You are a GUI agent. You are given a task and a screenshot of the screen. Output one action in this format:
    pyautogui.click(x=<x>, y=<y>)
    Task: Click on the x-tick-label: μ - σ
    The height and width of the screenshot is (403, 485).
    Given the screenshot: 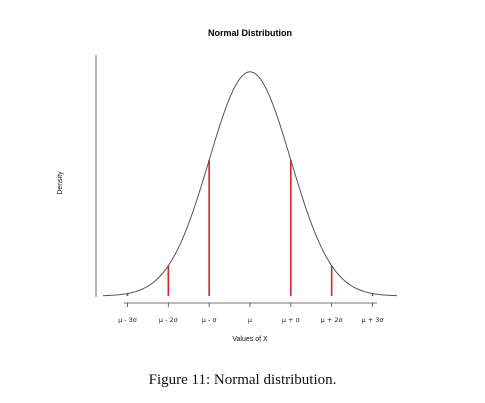 What is the action you would take?
    pyautogui.click(x=209, y=320)
    